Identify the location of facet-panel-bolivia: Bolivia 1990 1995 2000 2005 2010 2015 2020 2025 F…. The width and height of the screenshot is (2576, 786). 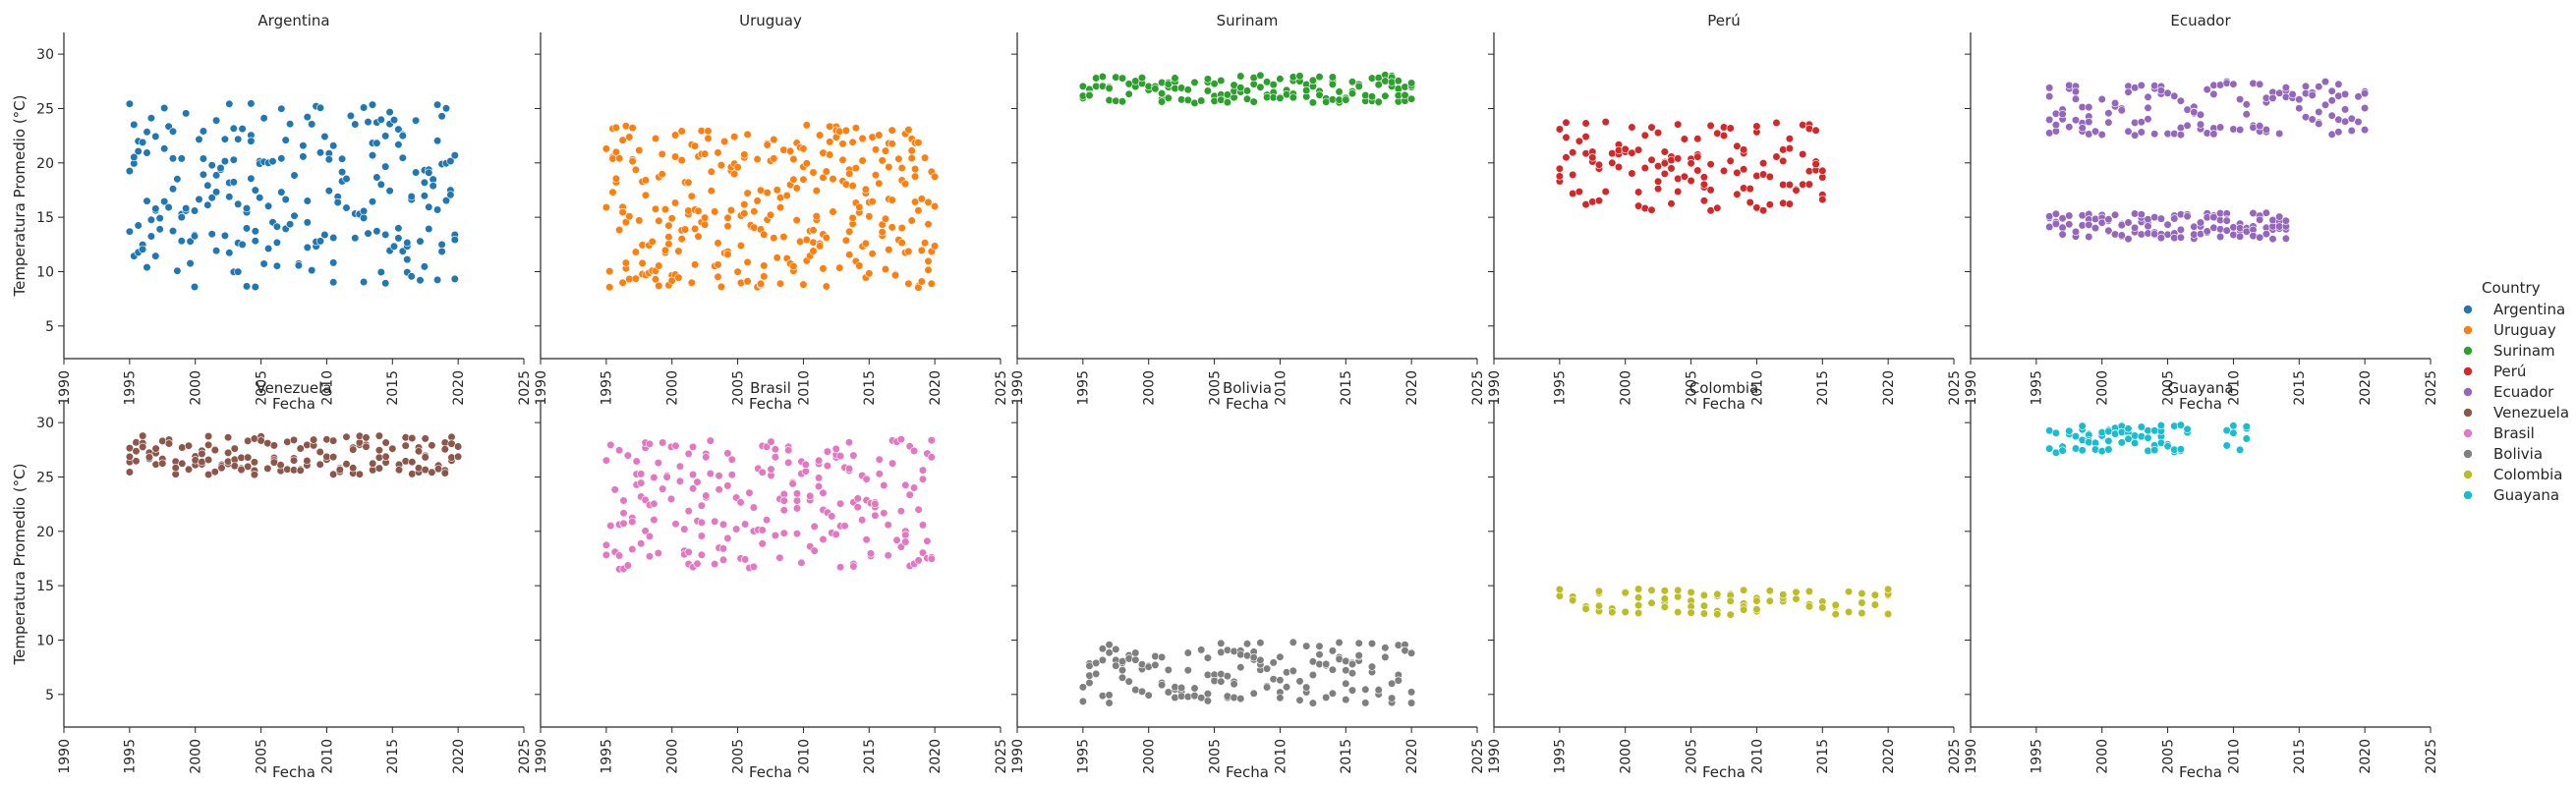
(1248, 580).